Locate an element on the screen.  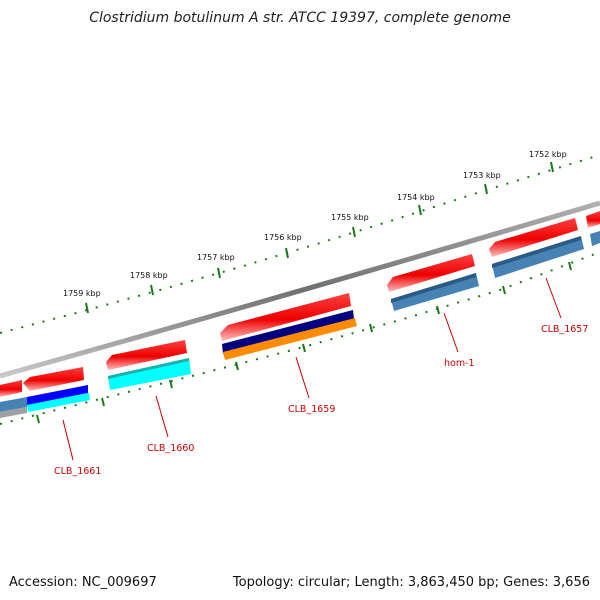
track-navy is located at coordinates (288, 332).